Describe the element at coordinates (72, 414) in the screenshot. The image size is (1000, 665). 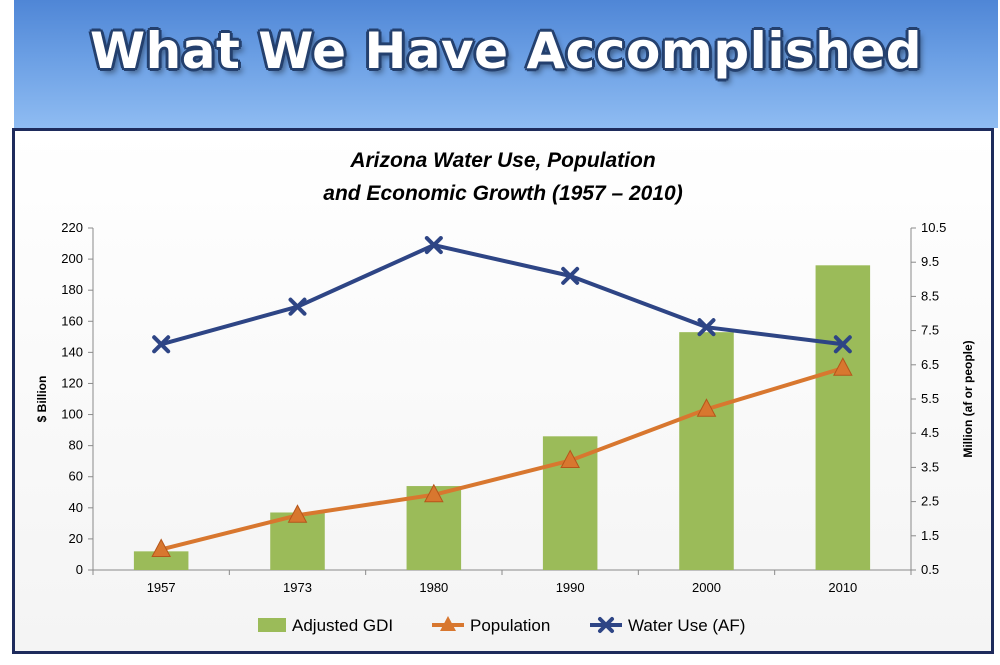
I see `y-tick-label: 100` at that location.